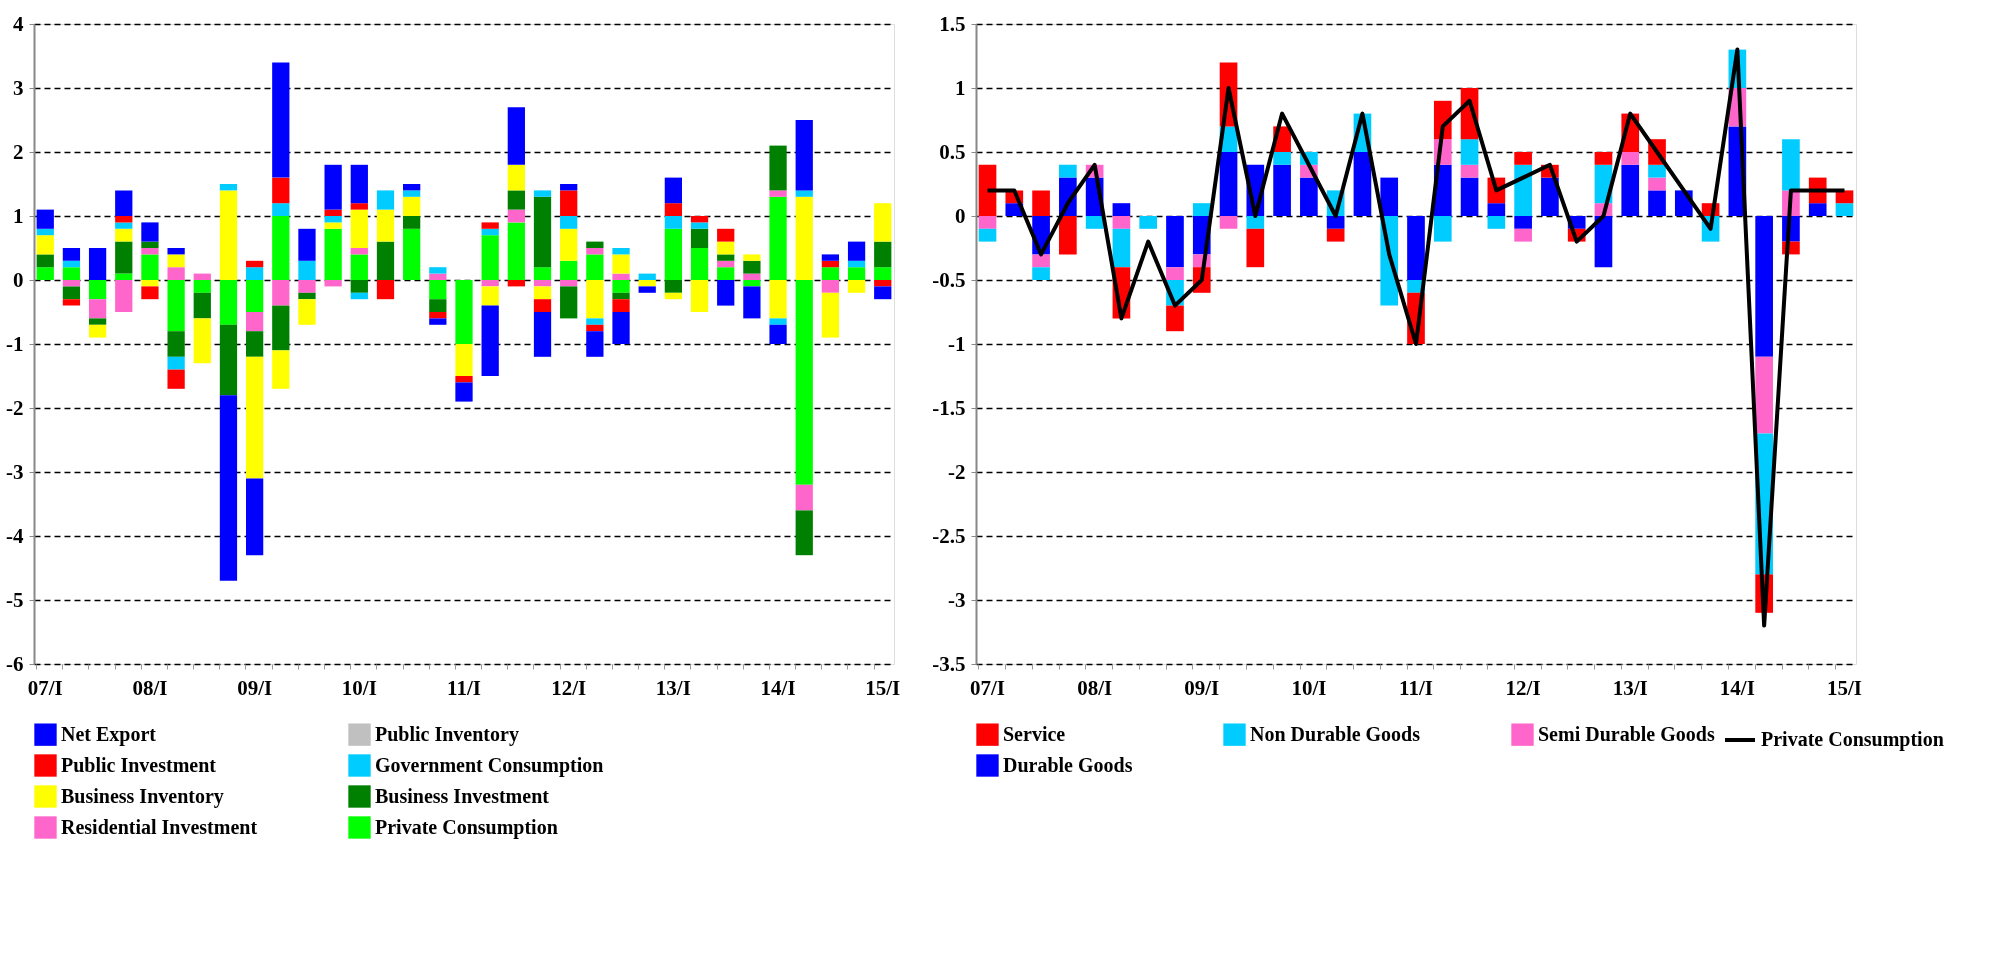 The width and height of the screenshot is (2013, 969). I want to click on legend-label: Public Inventory, so click(447, 734).